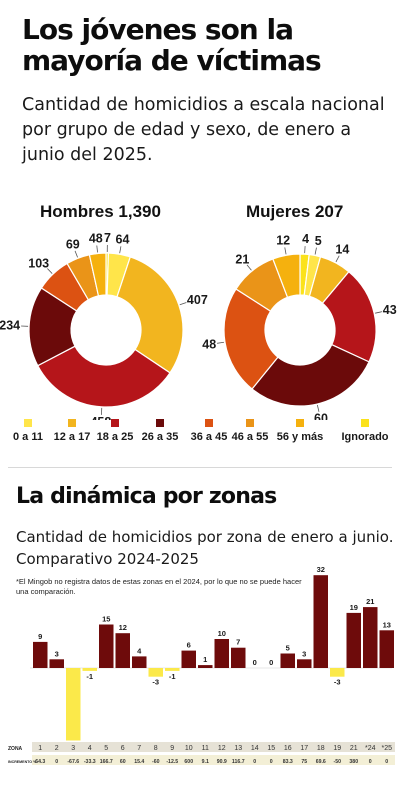  Describe the element at coordinates (288, 648) in the screenshot. I see `bar-value-label: 5` at that location.